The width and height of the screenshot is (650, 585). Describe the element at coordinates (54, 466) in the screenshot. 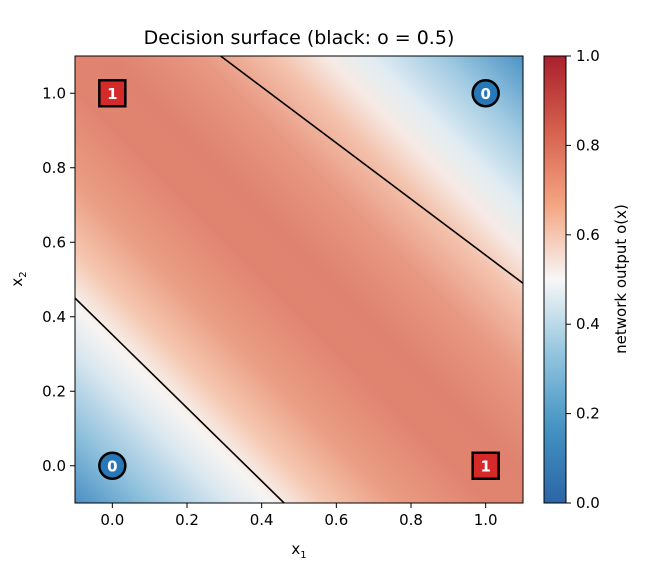

I see `y-tick-label: 0.0` at that location.